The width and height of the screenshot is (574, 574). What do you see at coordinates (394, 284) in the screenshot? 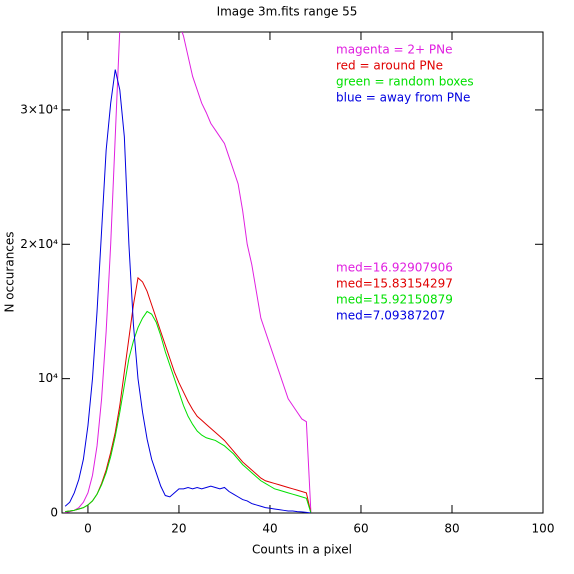
I see `median-label: med=15.83154297` at bounding box center [394, 284].